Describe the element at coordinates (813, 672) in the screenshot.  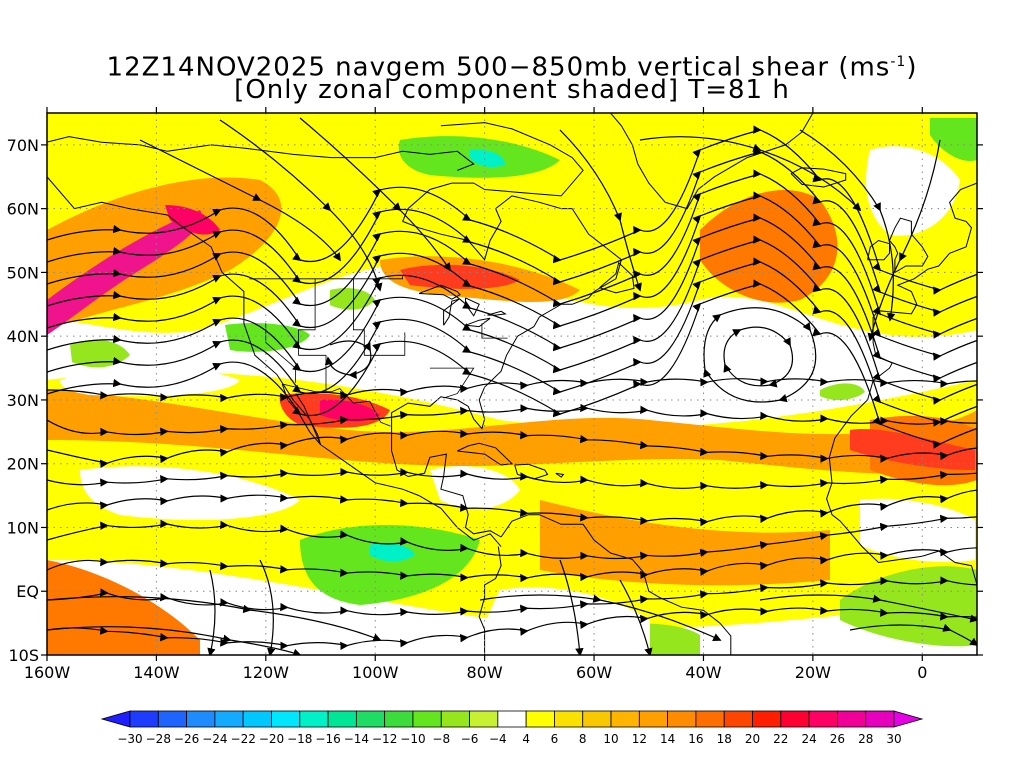
I see `lon-tick-label: 20W` at that location.